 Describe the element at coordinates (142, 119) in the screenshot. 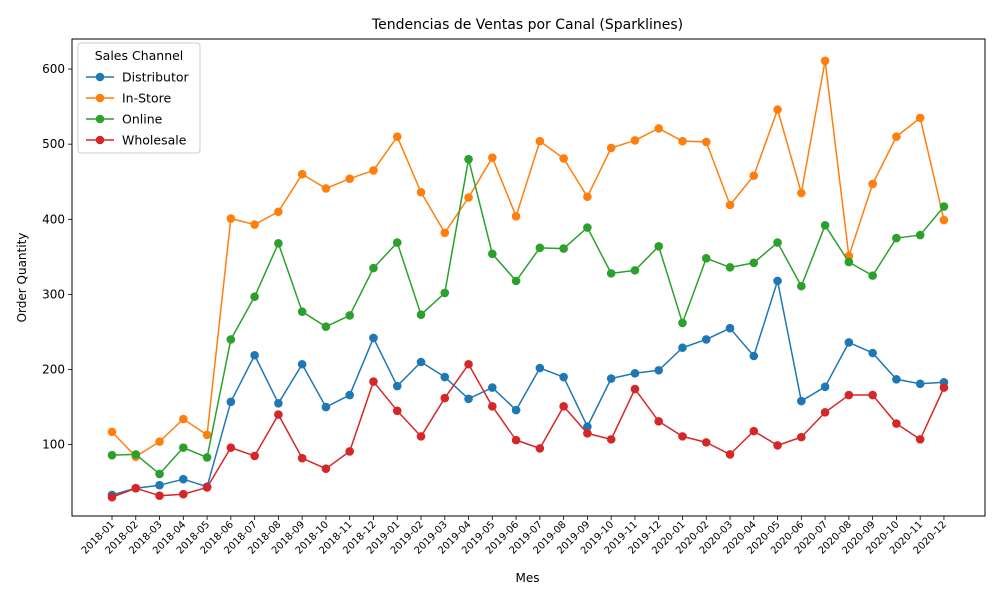

I see `legend-label-online: Online` at that location.